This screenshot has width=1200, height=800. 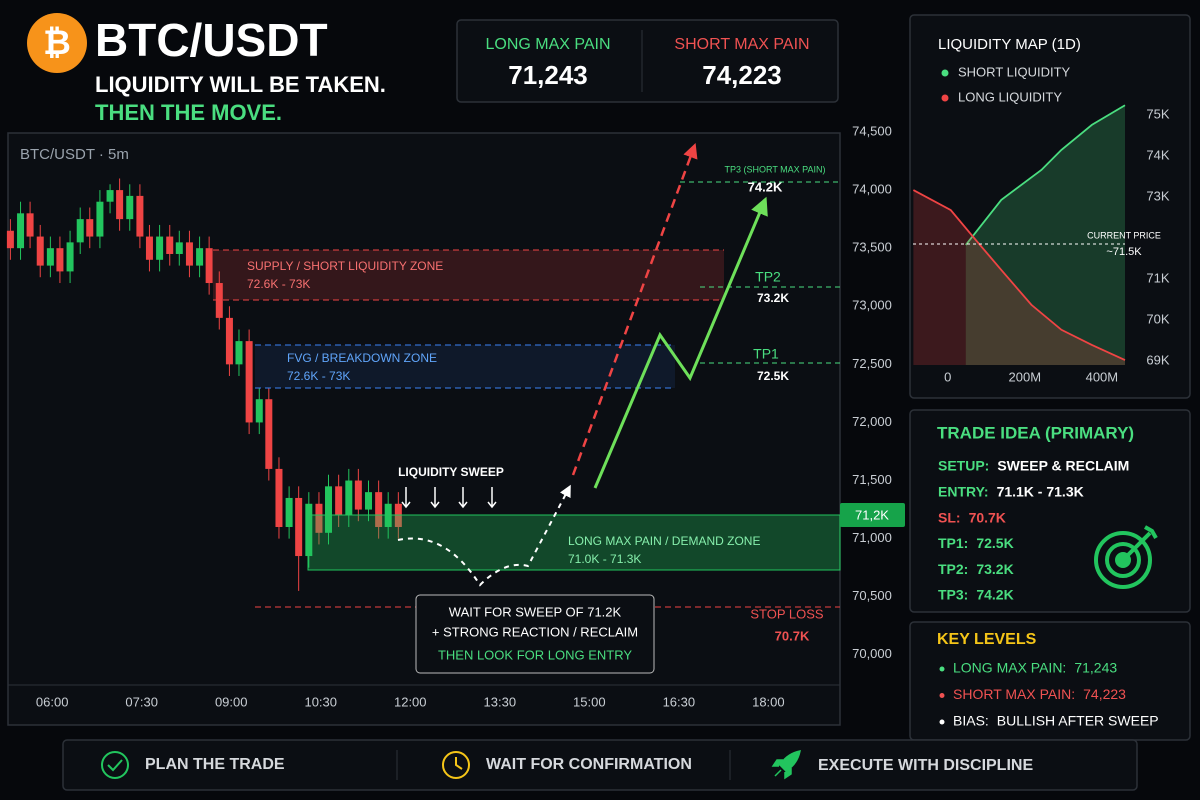 I want to click on zone-label: SUPPLY / SHORT LIQUIDITY ZONE, so click(x=345, y=266).